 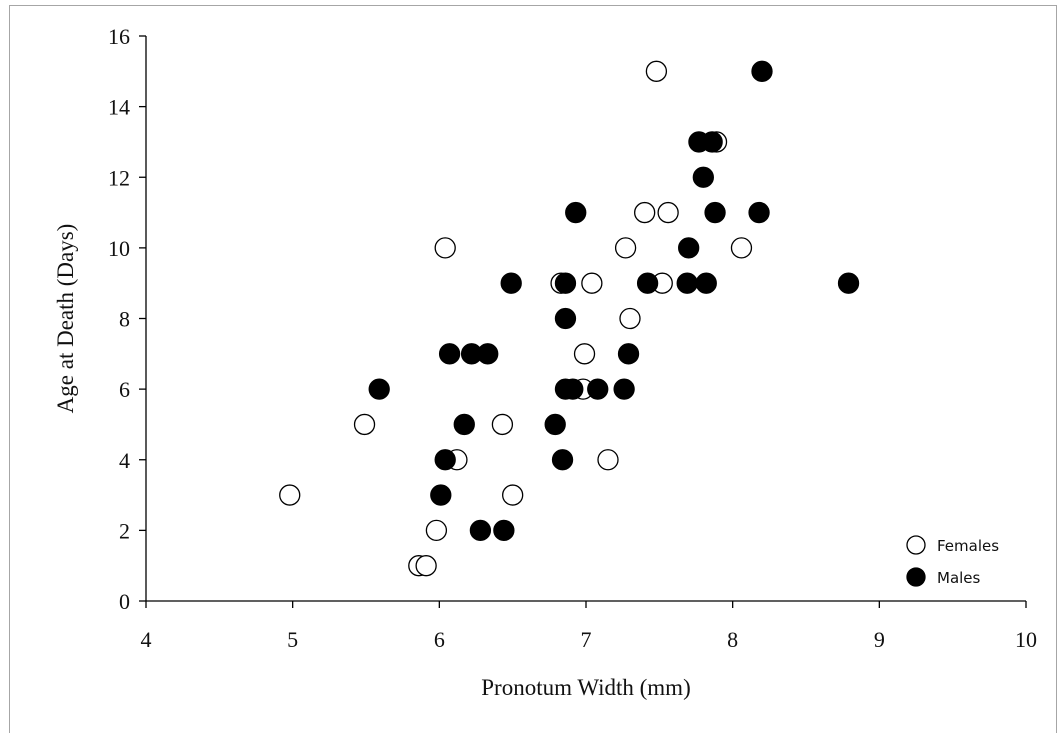 What do you see at coordinates (124, 460) in the screenshot?
I see `y-tick-label-4: 4` at bounding box center [124, 460].